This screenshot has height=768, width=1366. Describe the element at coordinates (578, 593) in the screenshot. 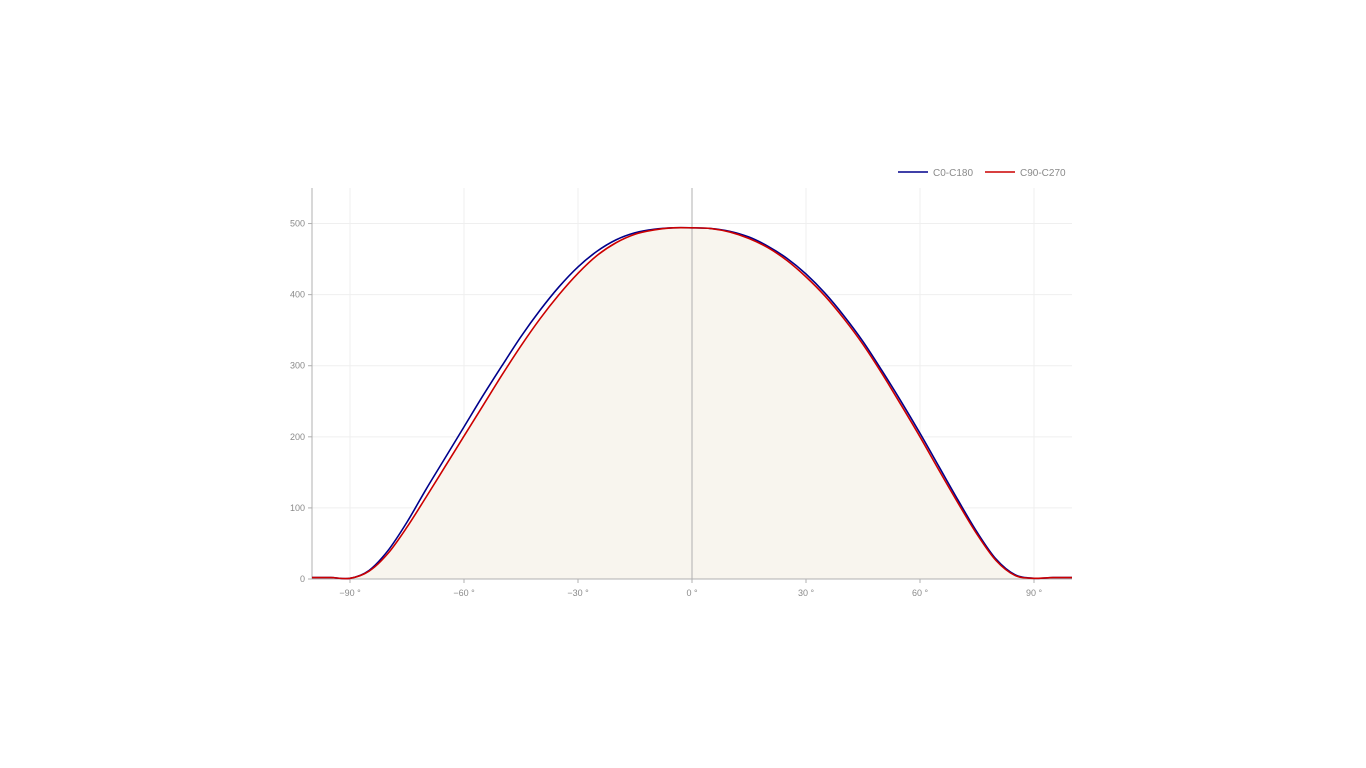

I see `x-tick-label: −30 °` at that location.